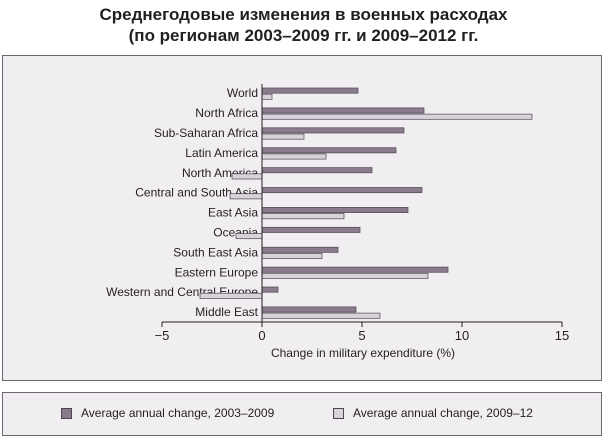 The height and width of the screenshot is (441, 607). Describe the element at coordinates (361, 335) in the screenshot. I see `x-tick-label-2: 5` at that location.